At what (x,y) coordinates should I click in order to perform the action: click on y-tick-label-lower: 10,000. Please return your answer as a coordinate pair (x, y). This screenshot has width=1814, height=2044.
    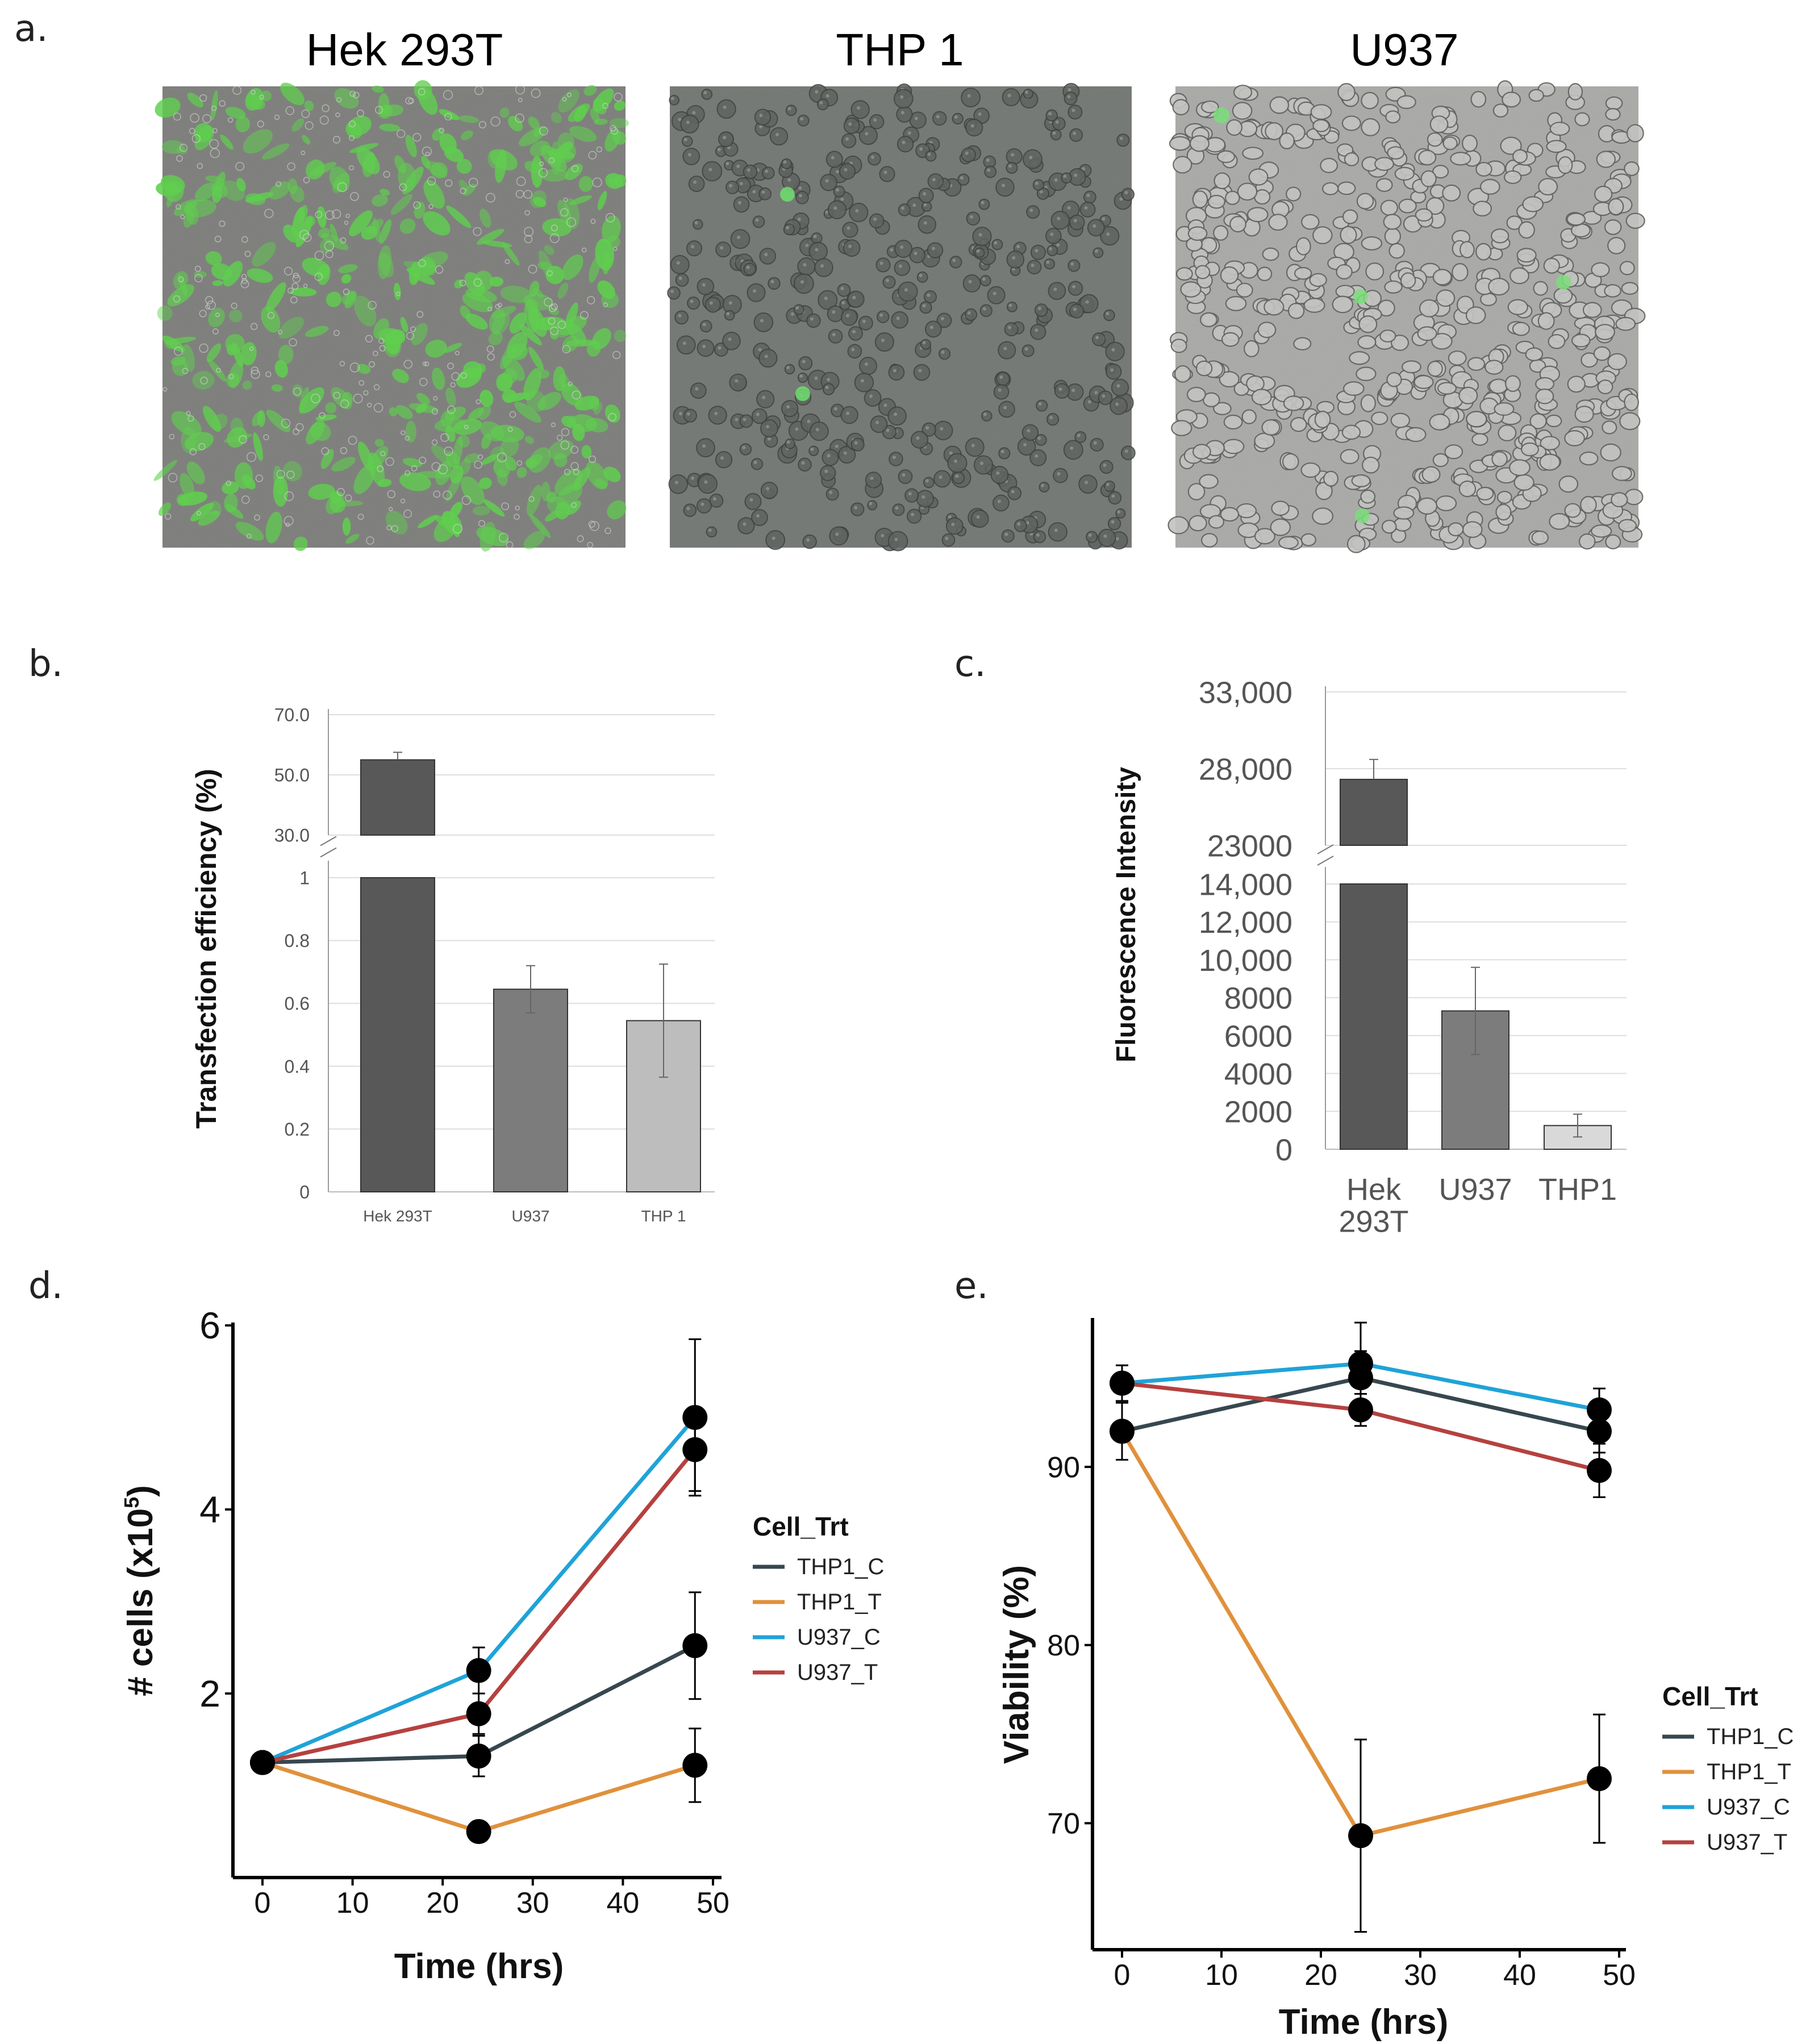
    Looking at the image, I should click on (1245, 961).